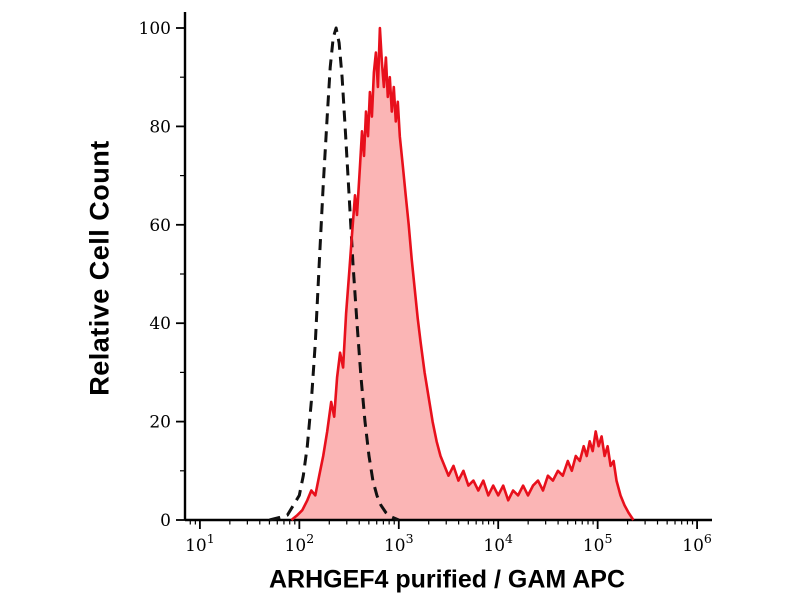 The width and height of the screenshot is (800, 600). What do you see at coordinates (165, 521) in the screenshot?
I see `y-tick-label: 0` at bounding box center [165, 521].